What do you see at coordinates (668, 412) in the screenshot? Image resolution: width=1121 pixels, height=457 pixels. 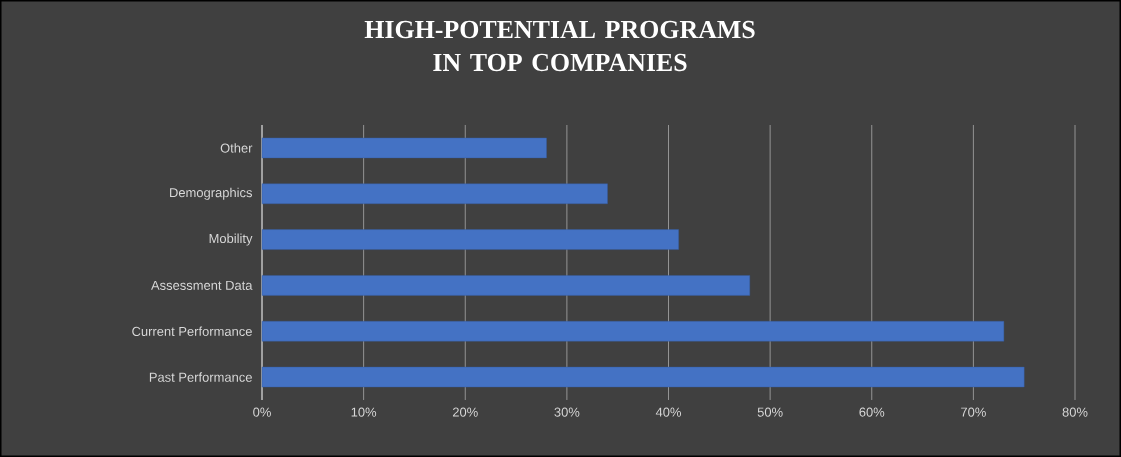 I see `x-tick-label: 40%` at bounding box center [668, 412].